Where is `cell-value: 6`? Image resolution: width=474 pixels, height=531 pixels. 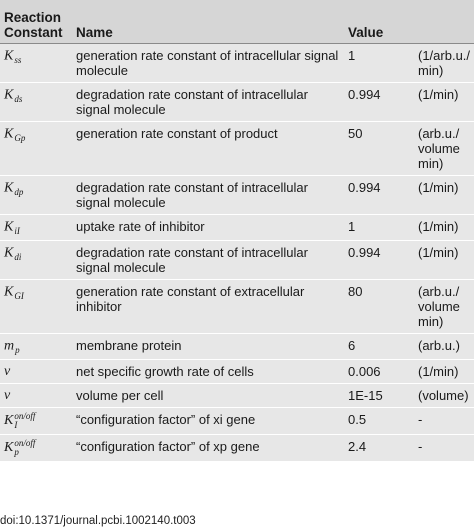 cell-value: 6 is located at coordinates (379, 346).